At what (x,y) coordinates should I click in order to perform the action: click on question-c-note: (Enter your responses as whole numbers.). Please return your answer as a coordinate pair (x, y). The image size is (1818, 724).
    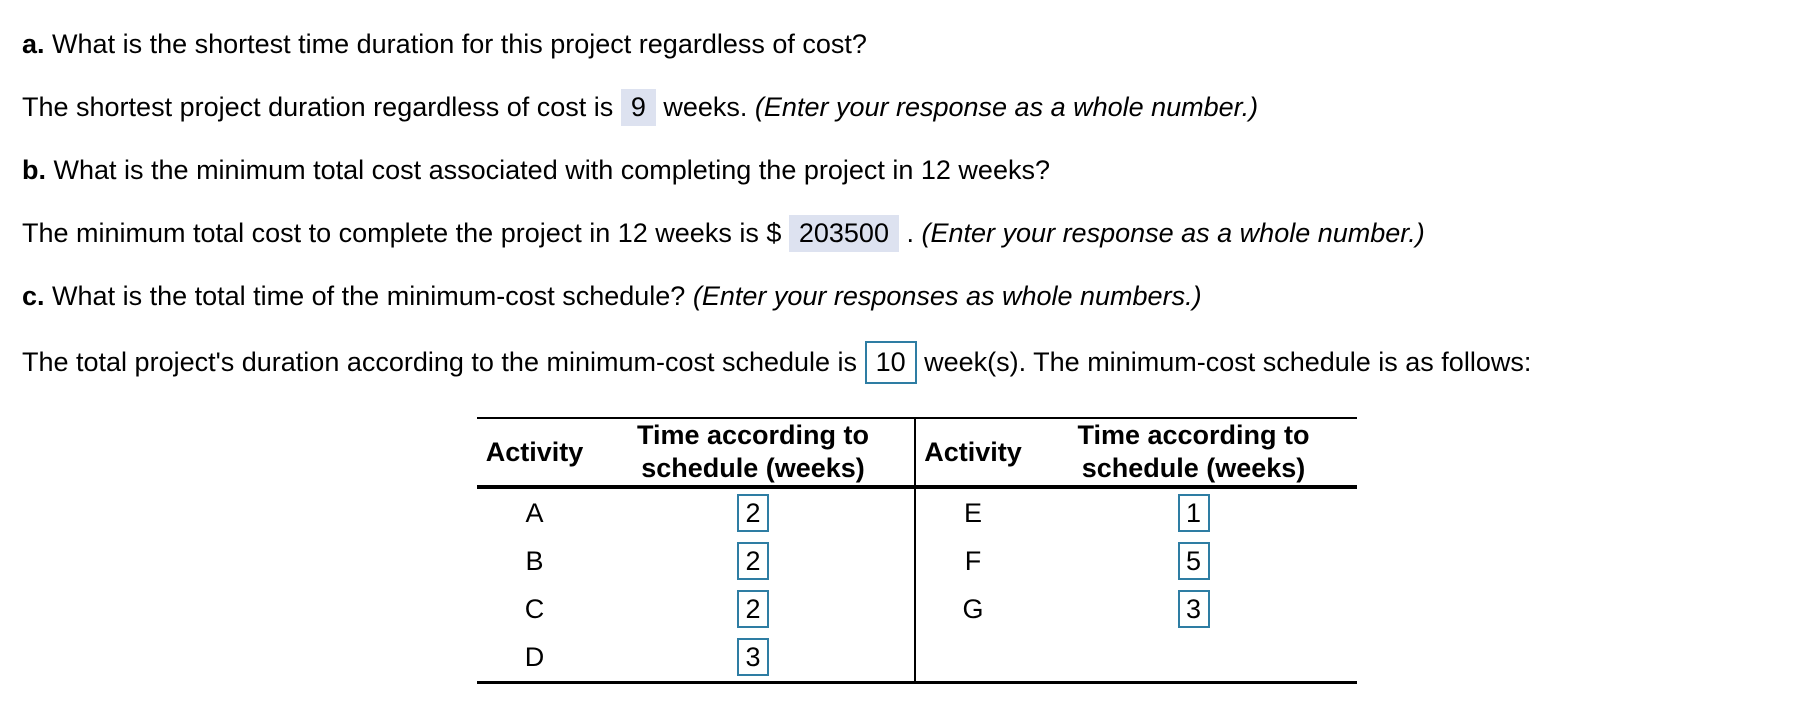
    Looking at the image, I should click on (947, 296).